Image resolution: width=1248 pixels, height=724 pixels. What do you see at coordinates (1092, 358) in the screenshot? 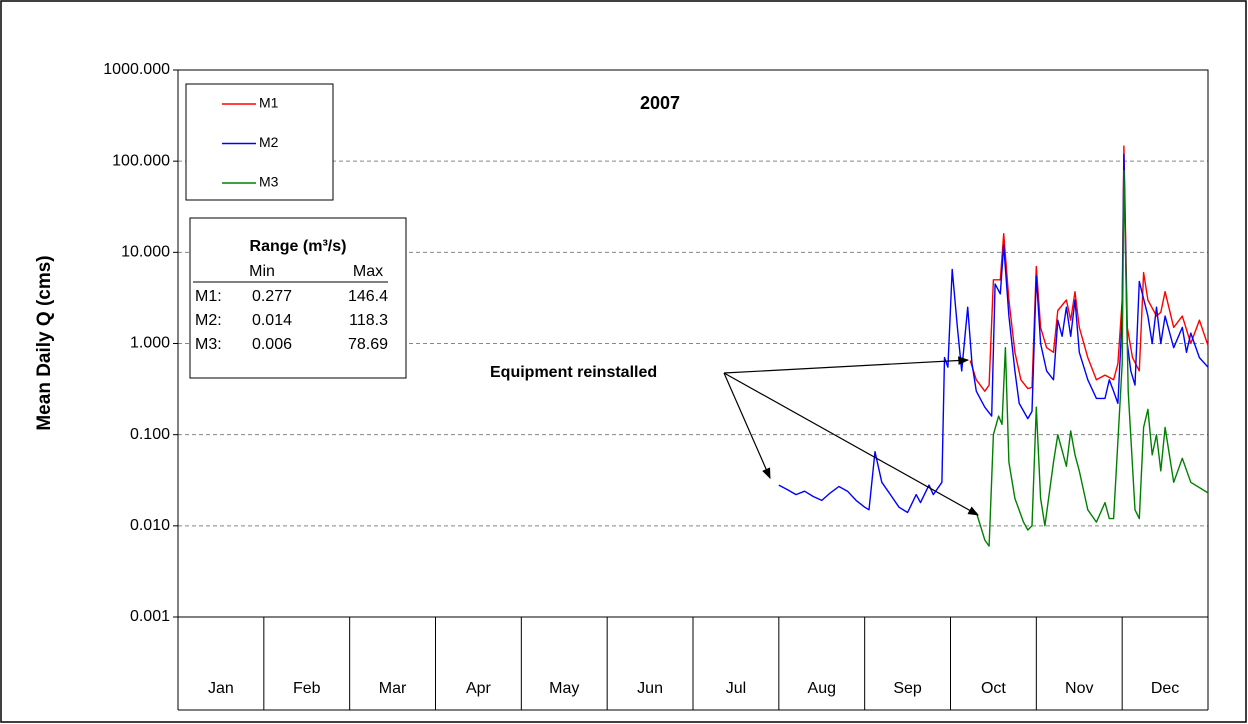
I see `series-line` at bounding box center [1092, 358].